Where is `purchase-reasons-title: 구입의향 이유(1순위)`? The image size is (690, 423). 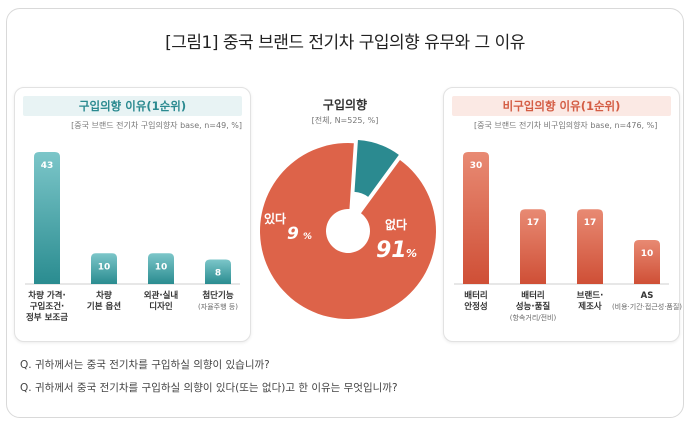 purchase-reasons-title: 구입의향 이유(1순위) is located at coordinates (132, 106).